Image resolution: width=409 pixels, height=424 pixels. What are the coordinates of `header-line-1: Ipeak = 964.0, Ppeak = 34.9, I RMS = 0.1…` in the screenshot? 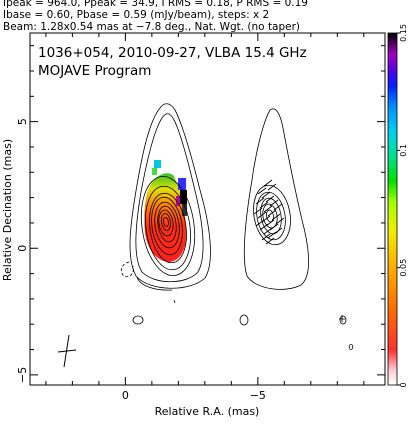 It's located at (155, 4).